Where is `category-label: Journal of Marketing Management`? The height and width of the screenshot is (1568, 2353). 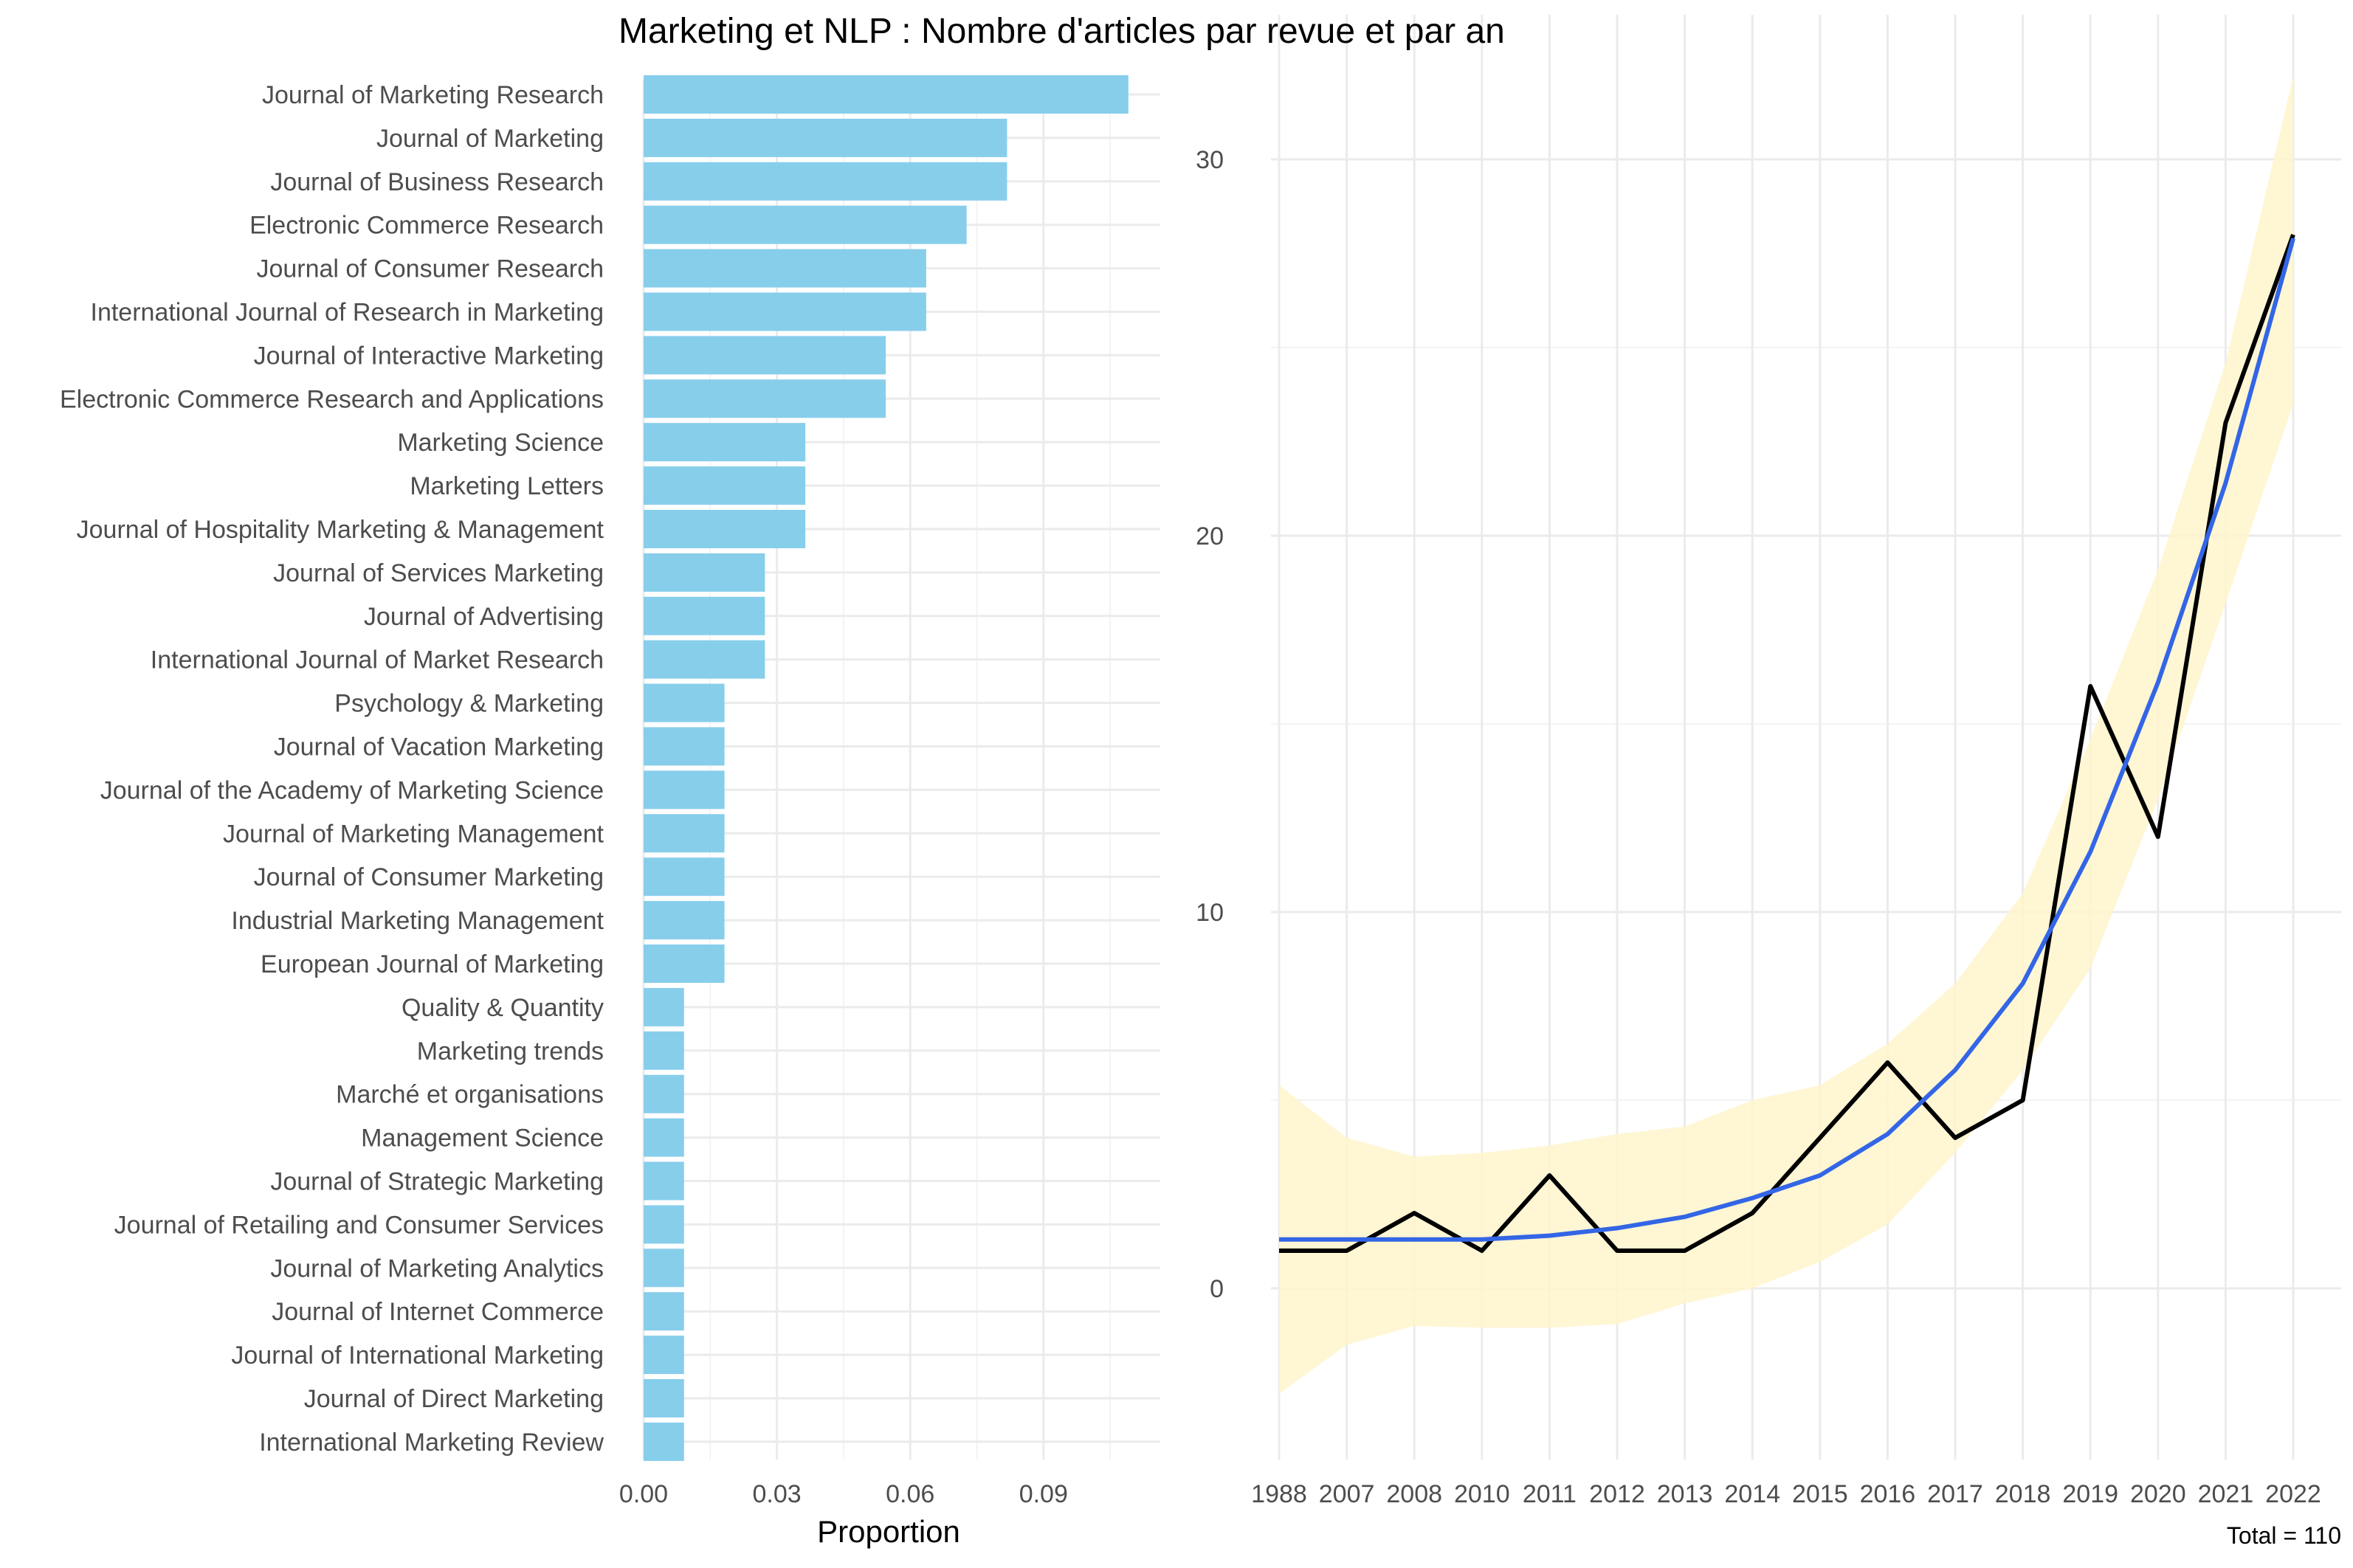
category-label: Journal of Marketing Management is located at coordinates (413, 834).